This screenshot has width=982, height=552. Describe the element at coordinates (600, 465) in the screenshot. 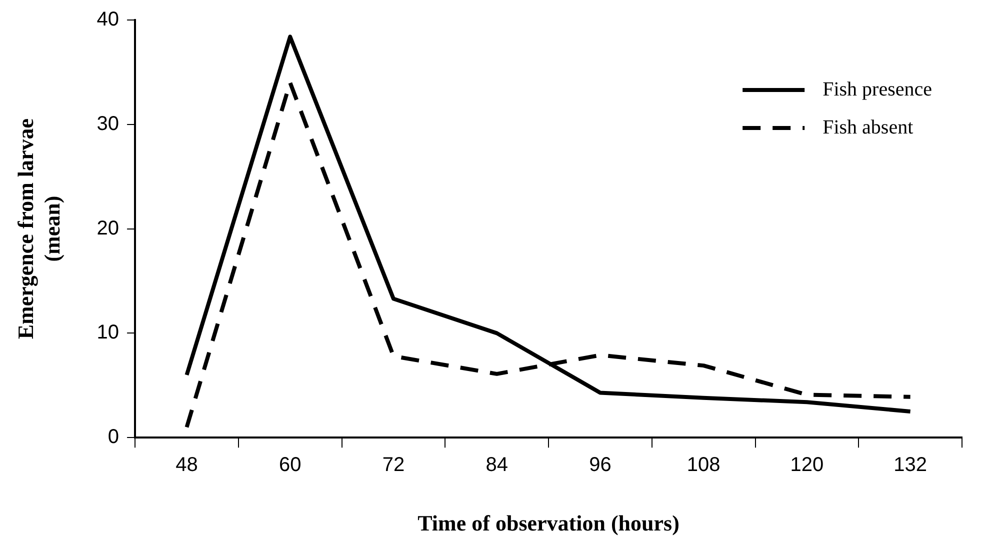

I see `x-tick-label: 96` at that location.